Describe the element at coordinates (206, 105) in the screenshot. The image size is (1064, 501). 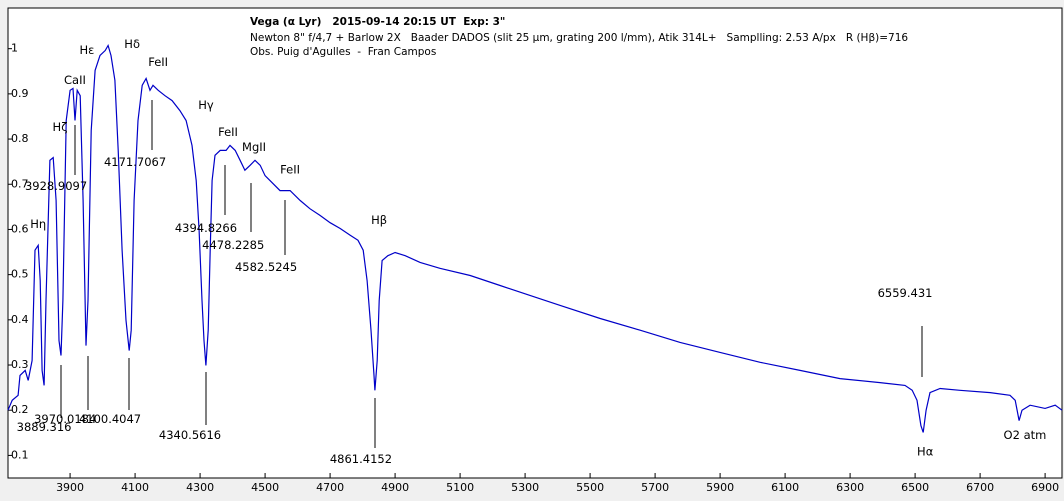
I see `annotation: Hγ` at that location.